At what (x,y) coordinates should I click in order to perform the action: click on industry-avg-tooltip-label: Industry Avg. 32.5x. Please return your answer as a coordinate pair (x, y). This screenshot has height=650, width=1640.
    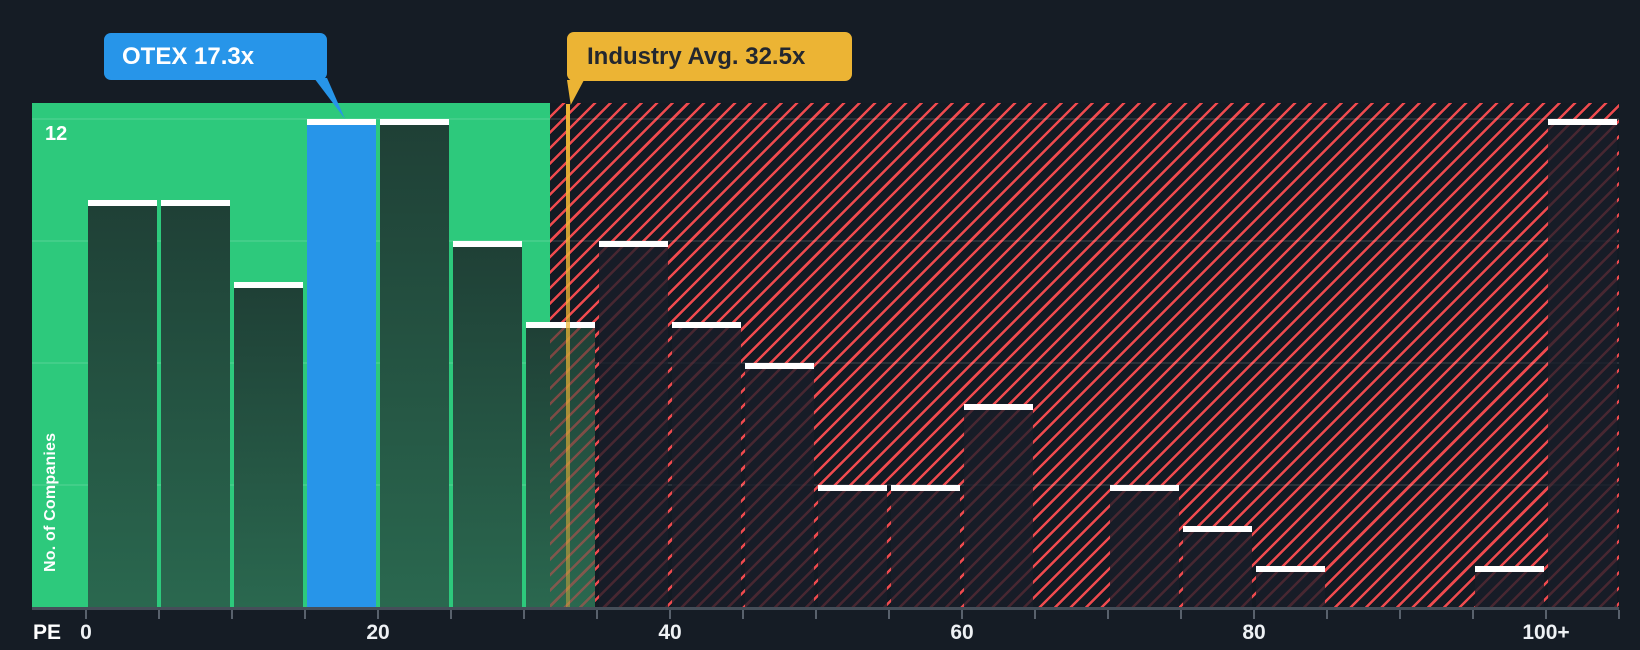
    Looking at the image, I should click on (696, 56).